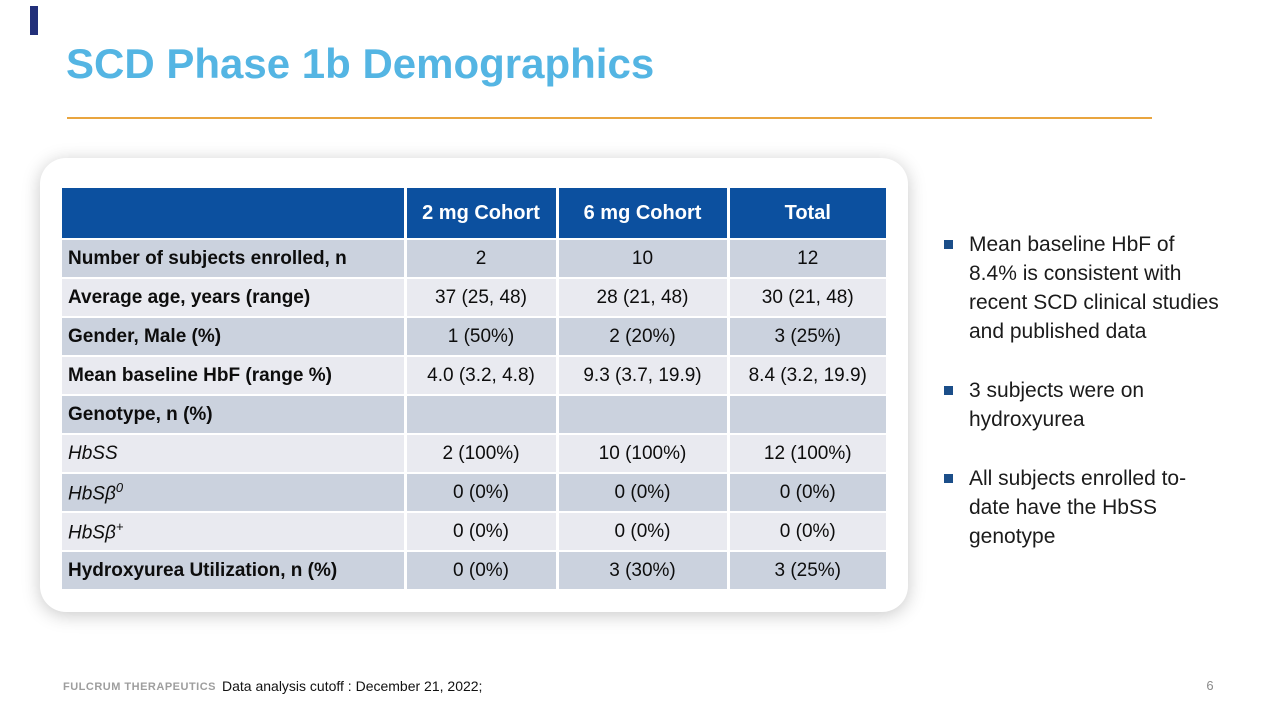 Image resolution: width=1280 pixels, height=720 pixels. What do you see at coordinates (234, 376) in the screenshot?
I see `row-label: Mean baseline HbF (range %)` at bounding box center [234, 376].